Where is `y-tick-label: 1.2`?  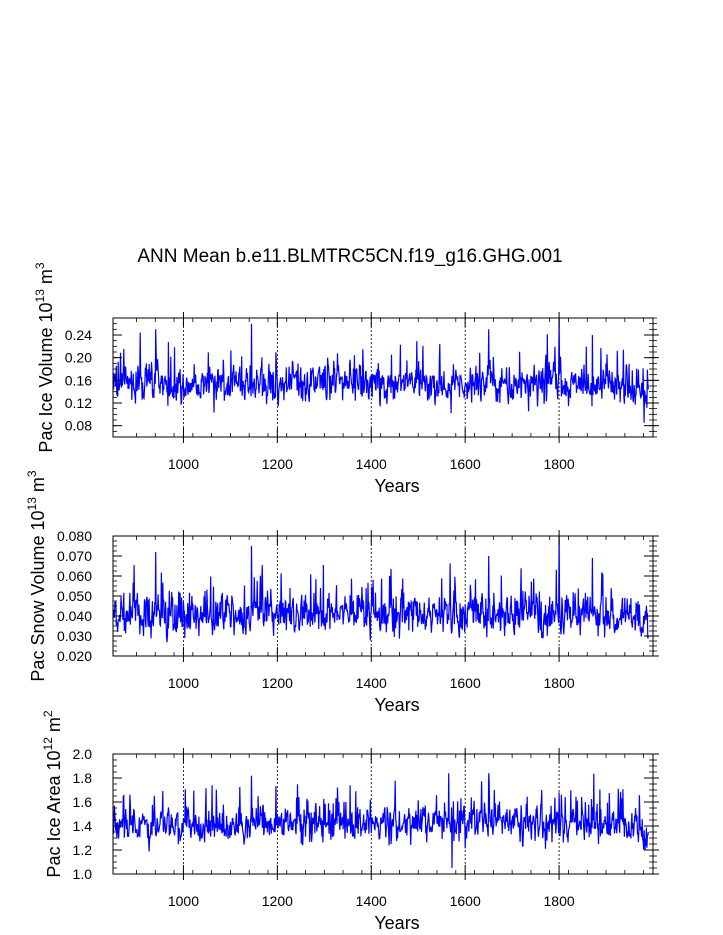 y-tick-label: 1.2 is located at coordinates (83, 850).